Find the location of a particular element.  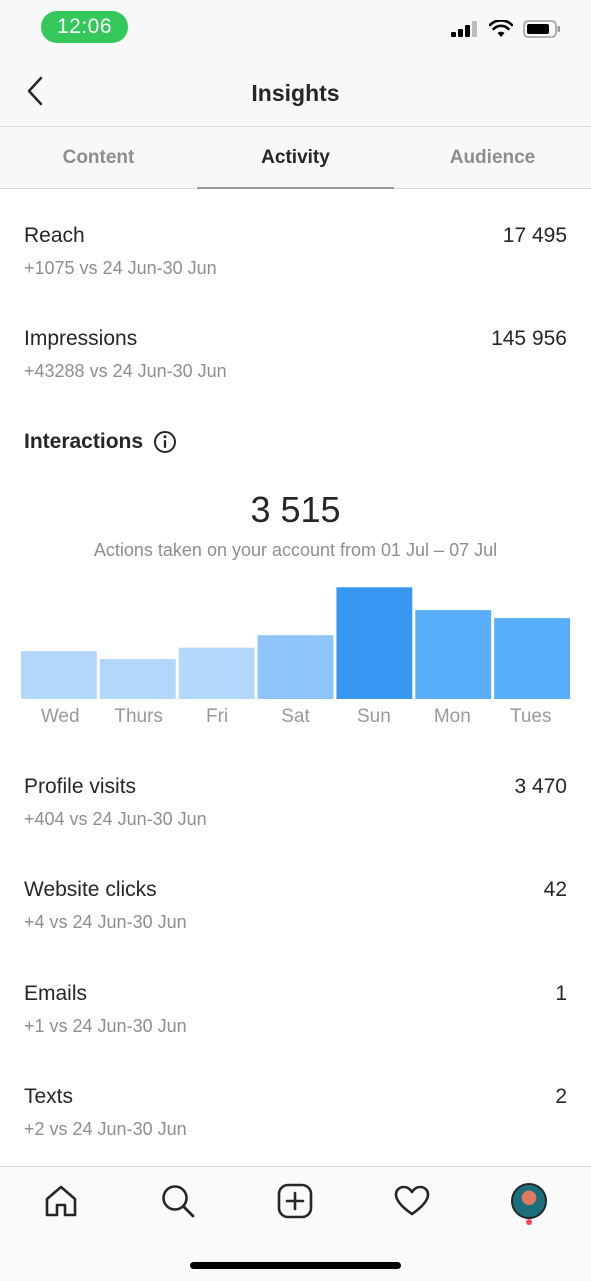

nav-activity-button is located at coordinates (412, 1201).